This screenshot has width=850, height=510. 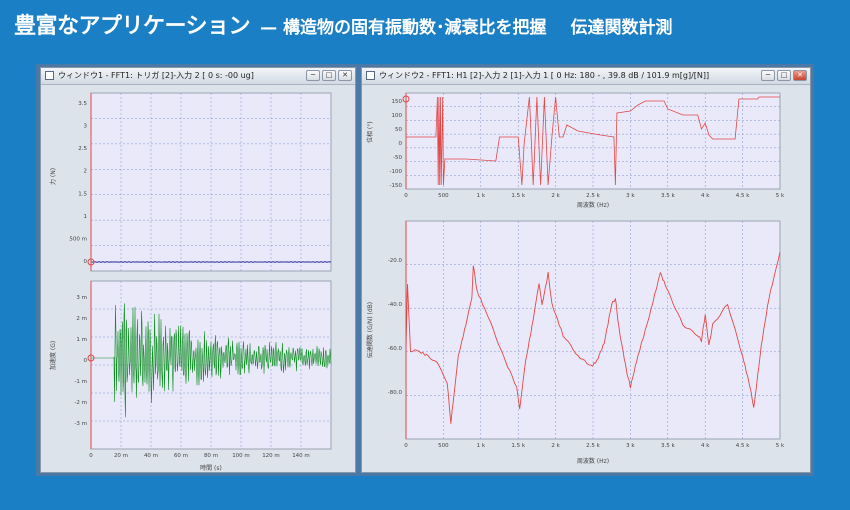 I want to click on accel-trace, so click(x=211, y=360).